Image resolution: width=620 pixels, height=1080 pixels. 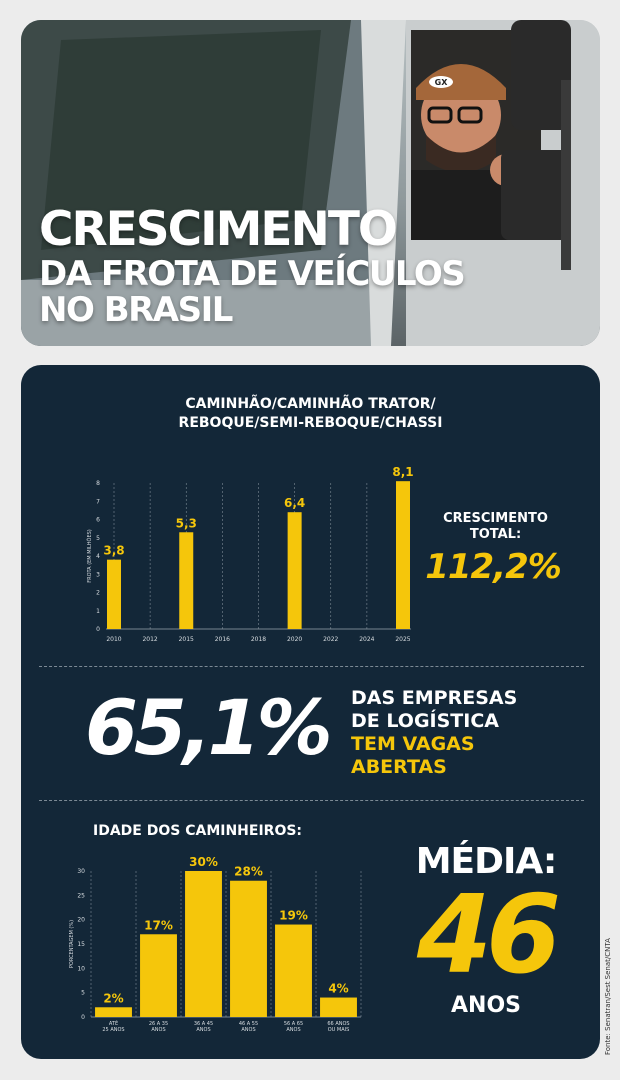 What do you see at coordinates (113, 551) in the screenshot?
I see `fleet-bar-label-2010: 3,8` at bounding box center [113, 551].